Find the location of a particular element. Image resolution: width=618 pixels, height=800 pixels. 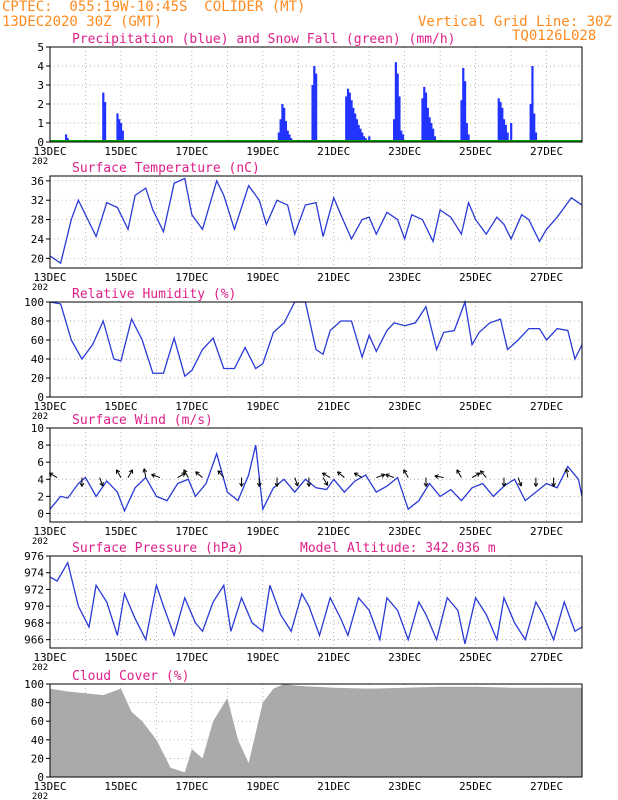

y-tick-label: 4 is located at coordinates (40, 479).